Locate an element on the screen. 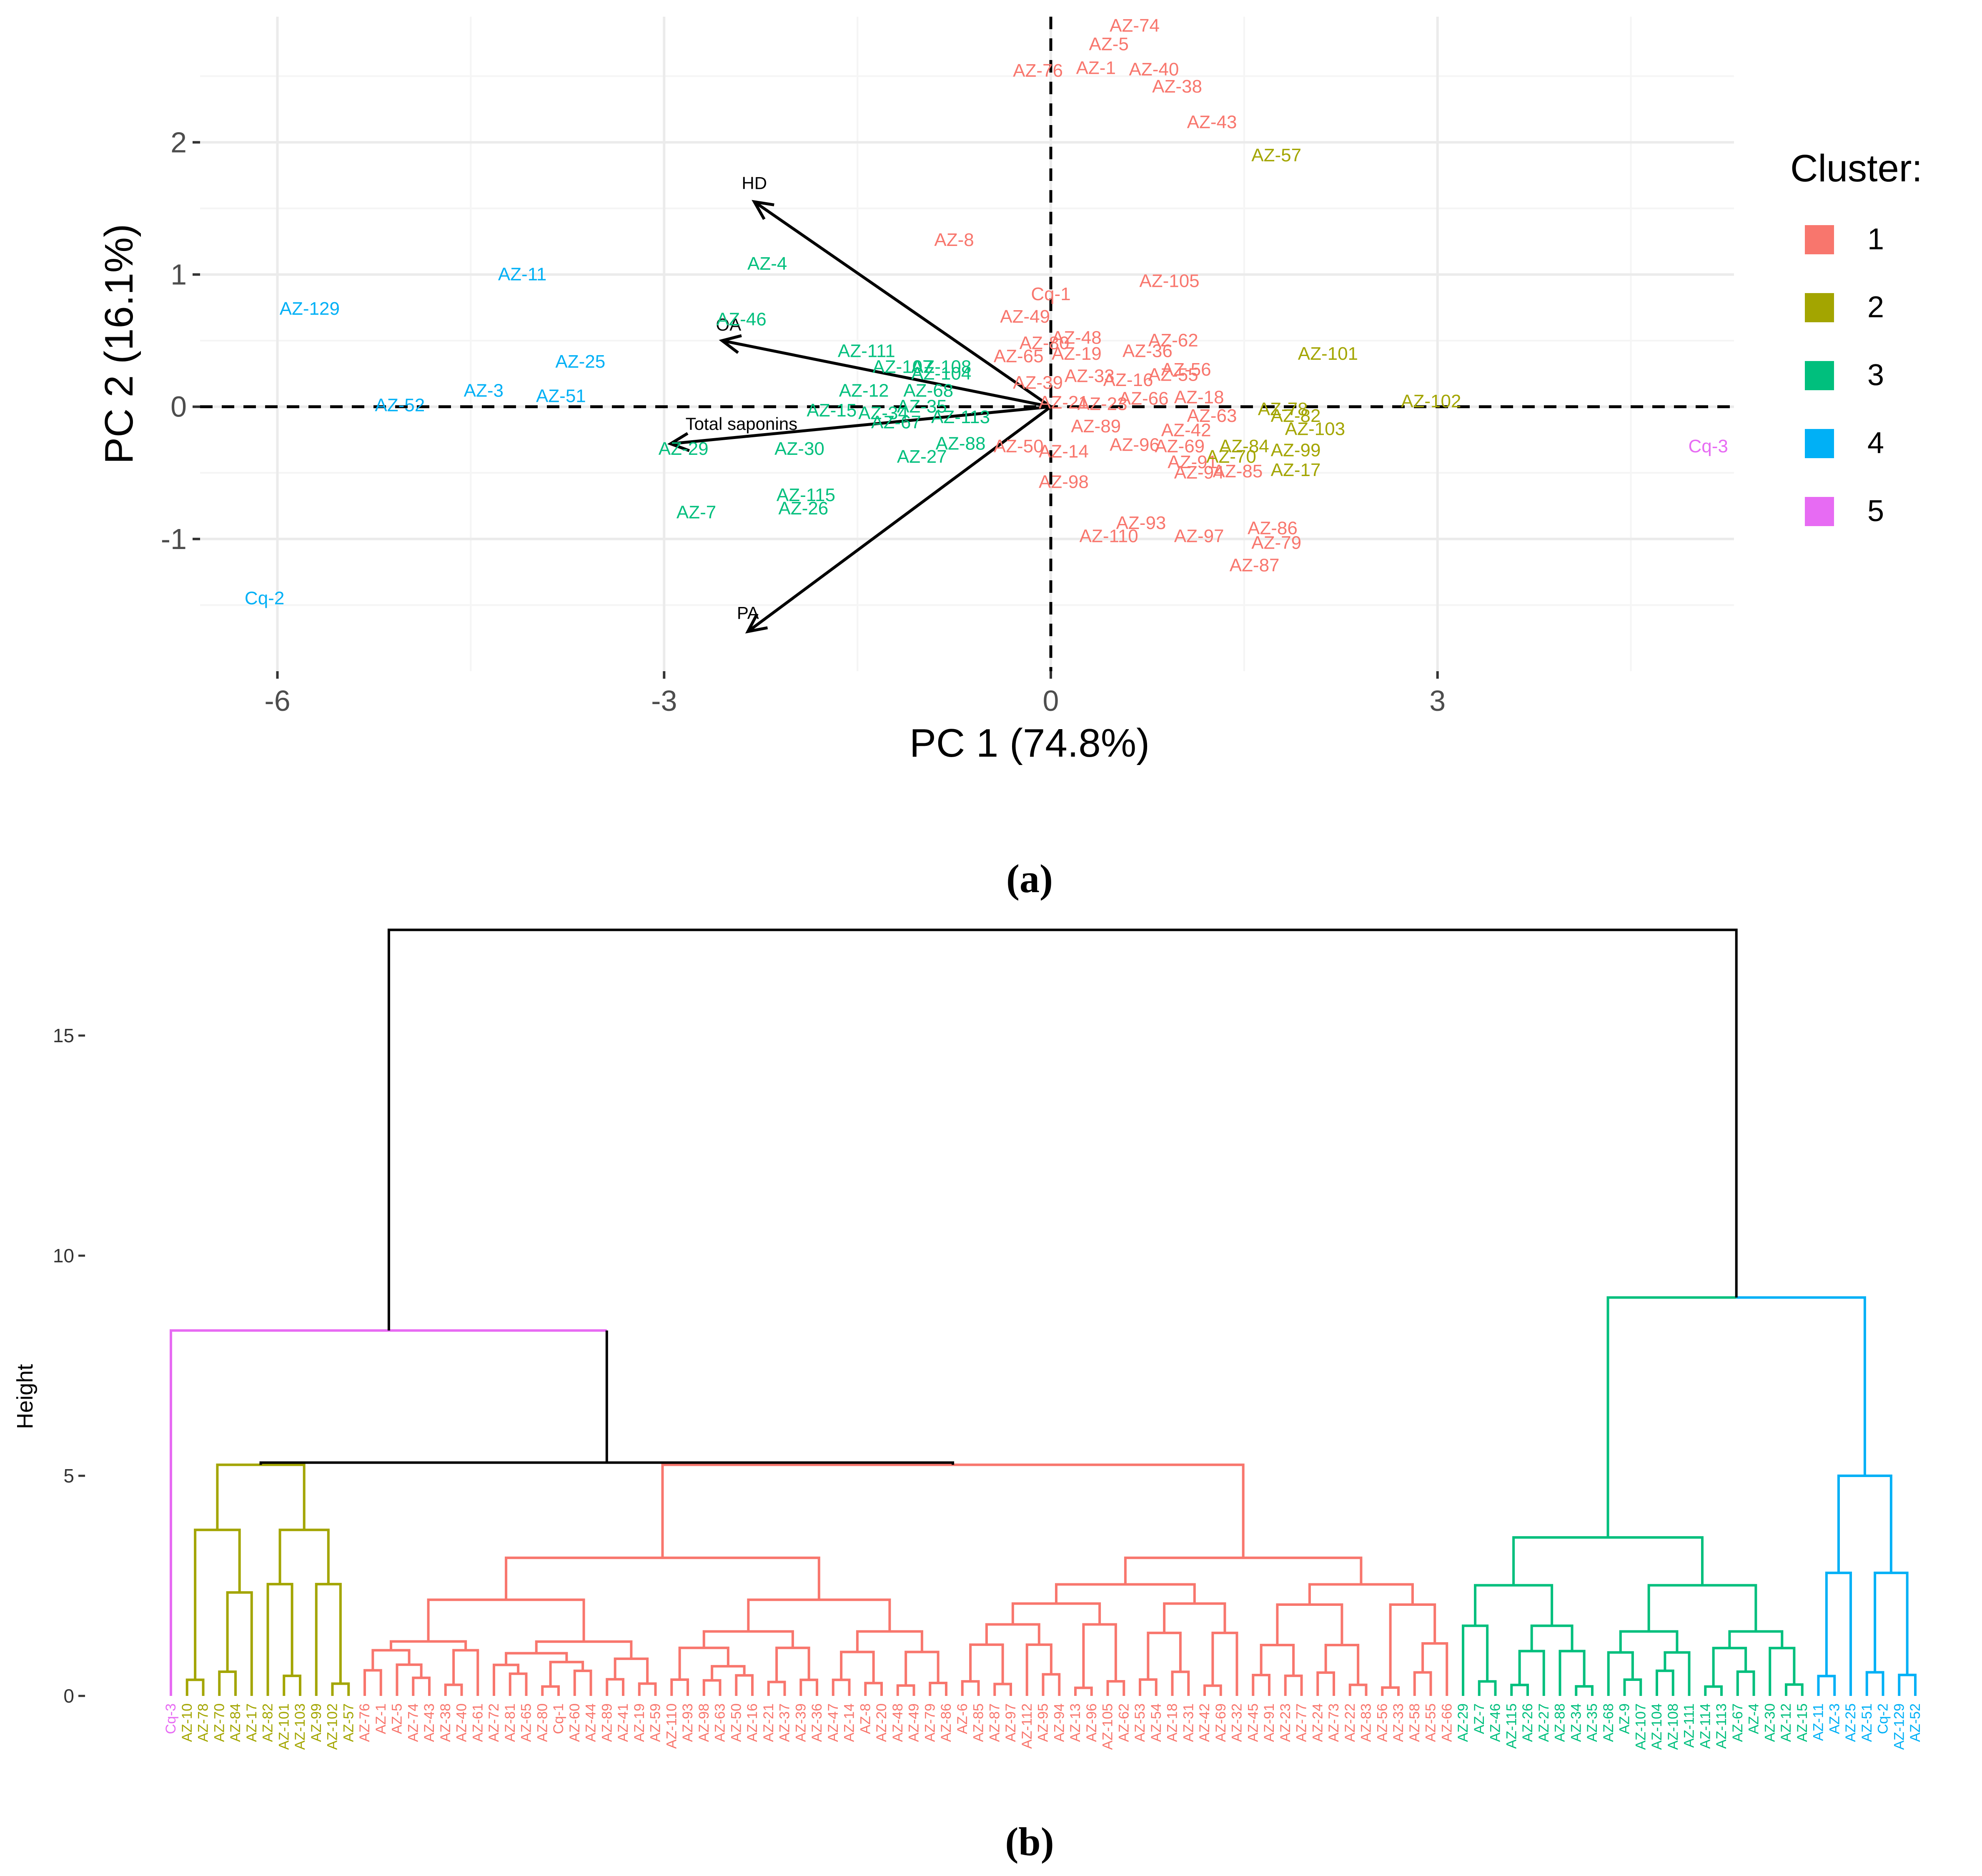 This screenshot has height=1876, width=1982. point-label-az-115: AZ-115 is located at coordinates (806, 495).